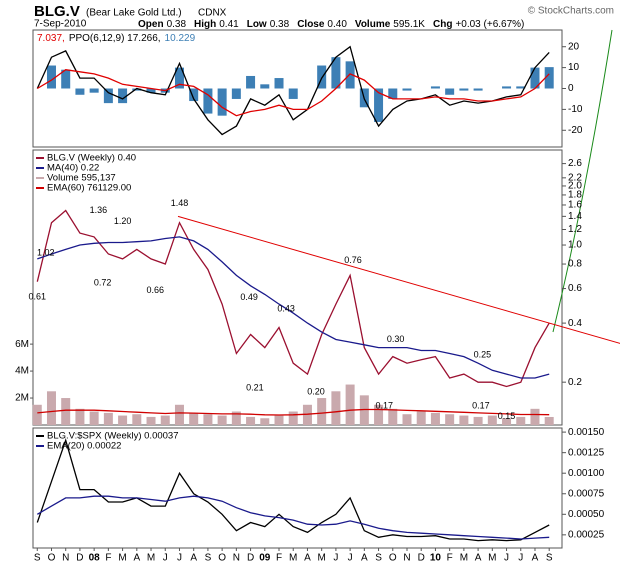 This screenshot has width=620, height=566. I want to click on legend: 7.037, PPO(6,12,9) 17.266, 10.229, so click(116, 38).